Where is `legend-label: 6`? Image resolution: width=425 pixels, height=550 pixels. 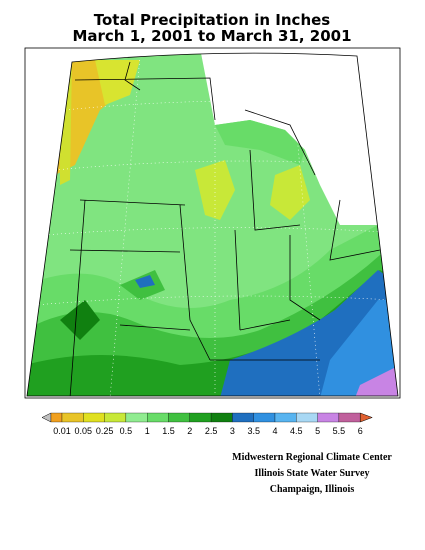 legend-label: 6 is located at coordinates (360, 431).